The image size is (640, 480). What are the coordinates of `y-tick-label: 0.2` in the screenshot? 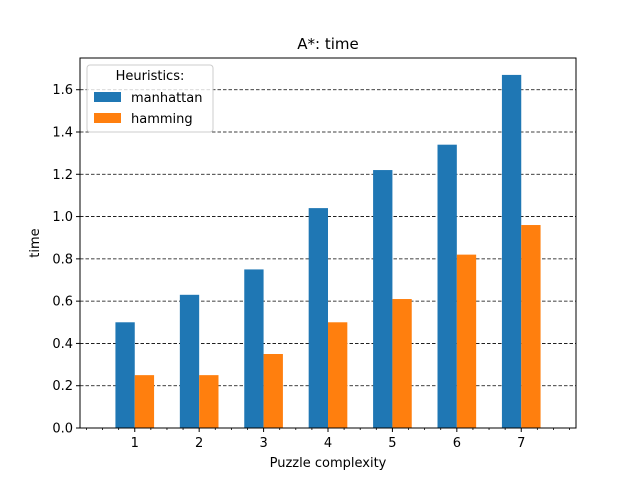 It's located at (62, 386).